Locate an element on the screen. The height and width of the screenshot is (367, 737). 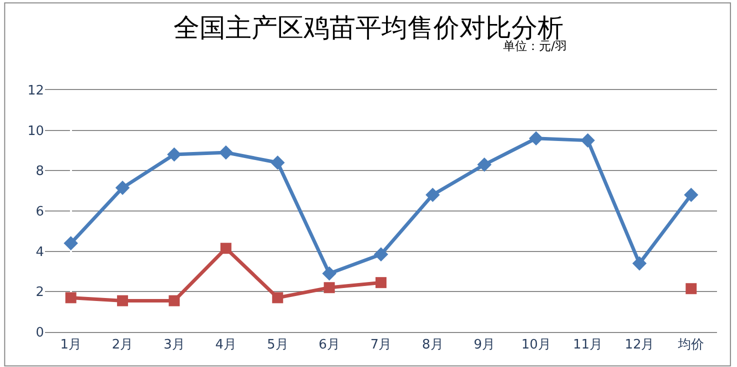
y-tick-label: 12 is located at coordinates (35, 91).